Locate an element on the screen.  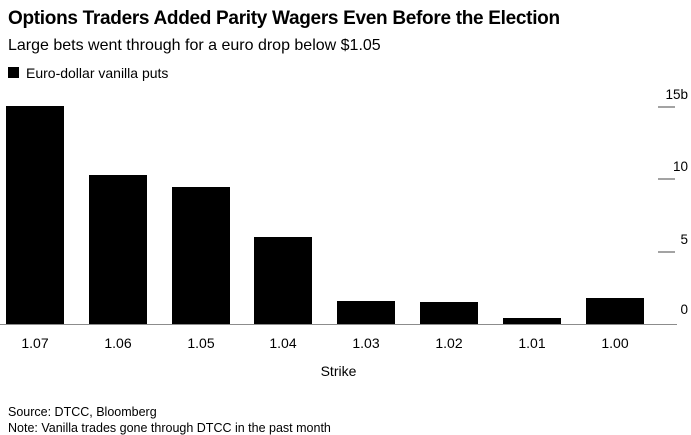
bar-1.07 is located at coordinates (35, 215).